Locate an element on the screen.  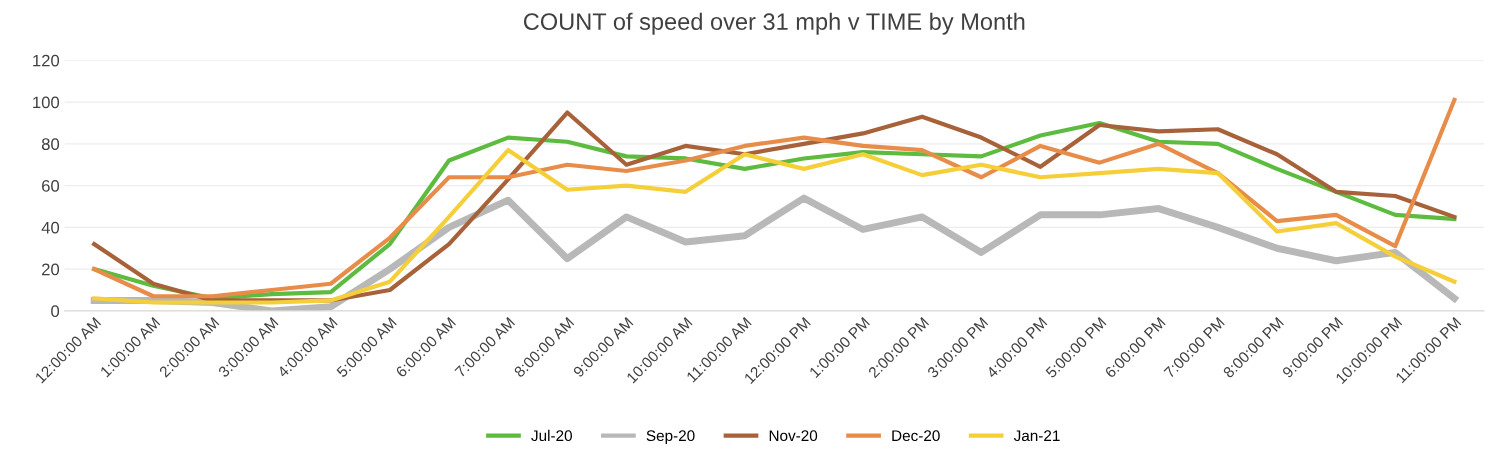
legend-label: Dec-20 is located at coordinates (916, 436).